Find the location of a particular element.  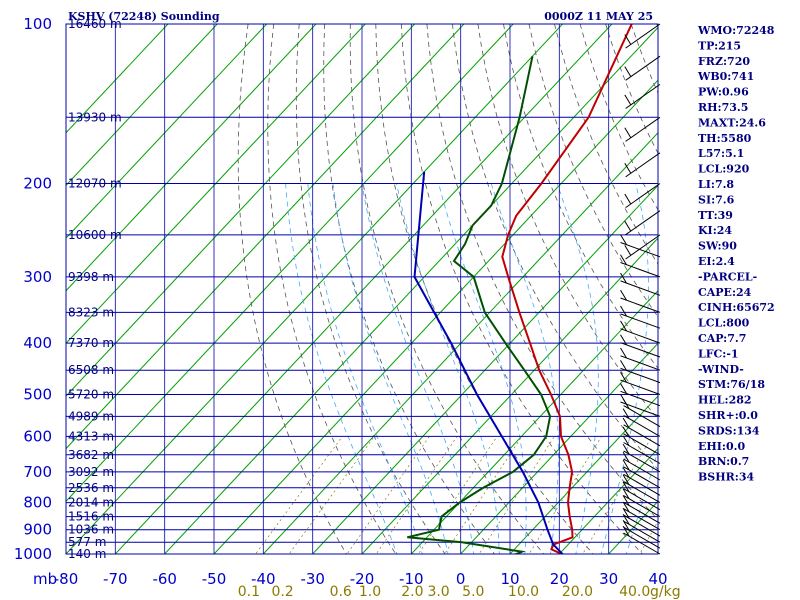

height-label: 9398 m is located at coordinates (91, 277).